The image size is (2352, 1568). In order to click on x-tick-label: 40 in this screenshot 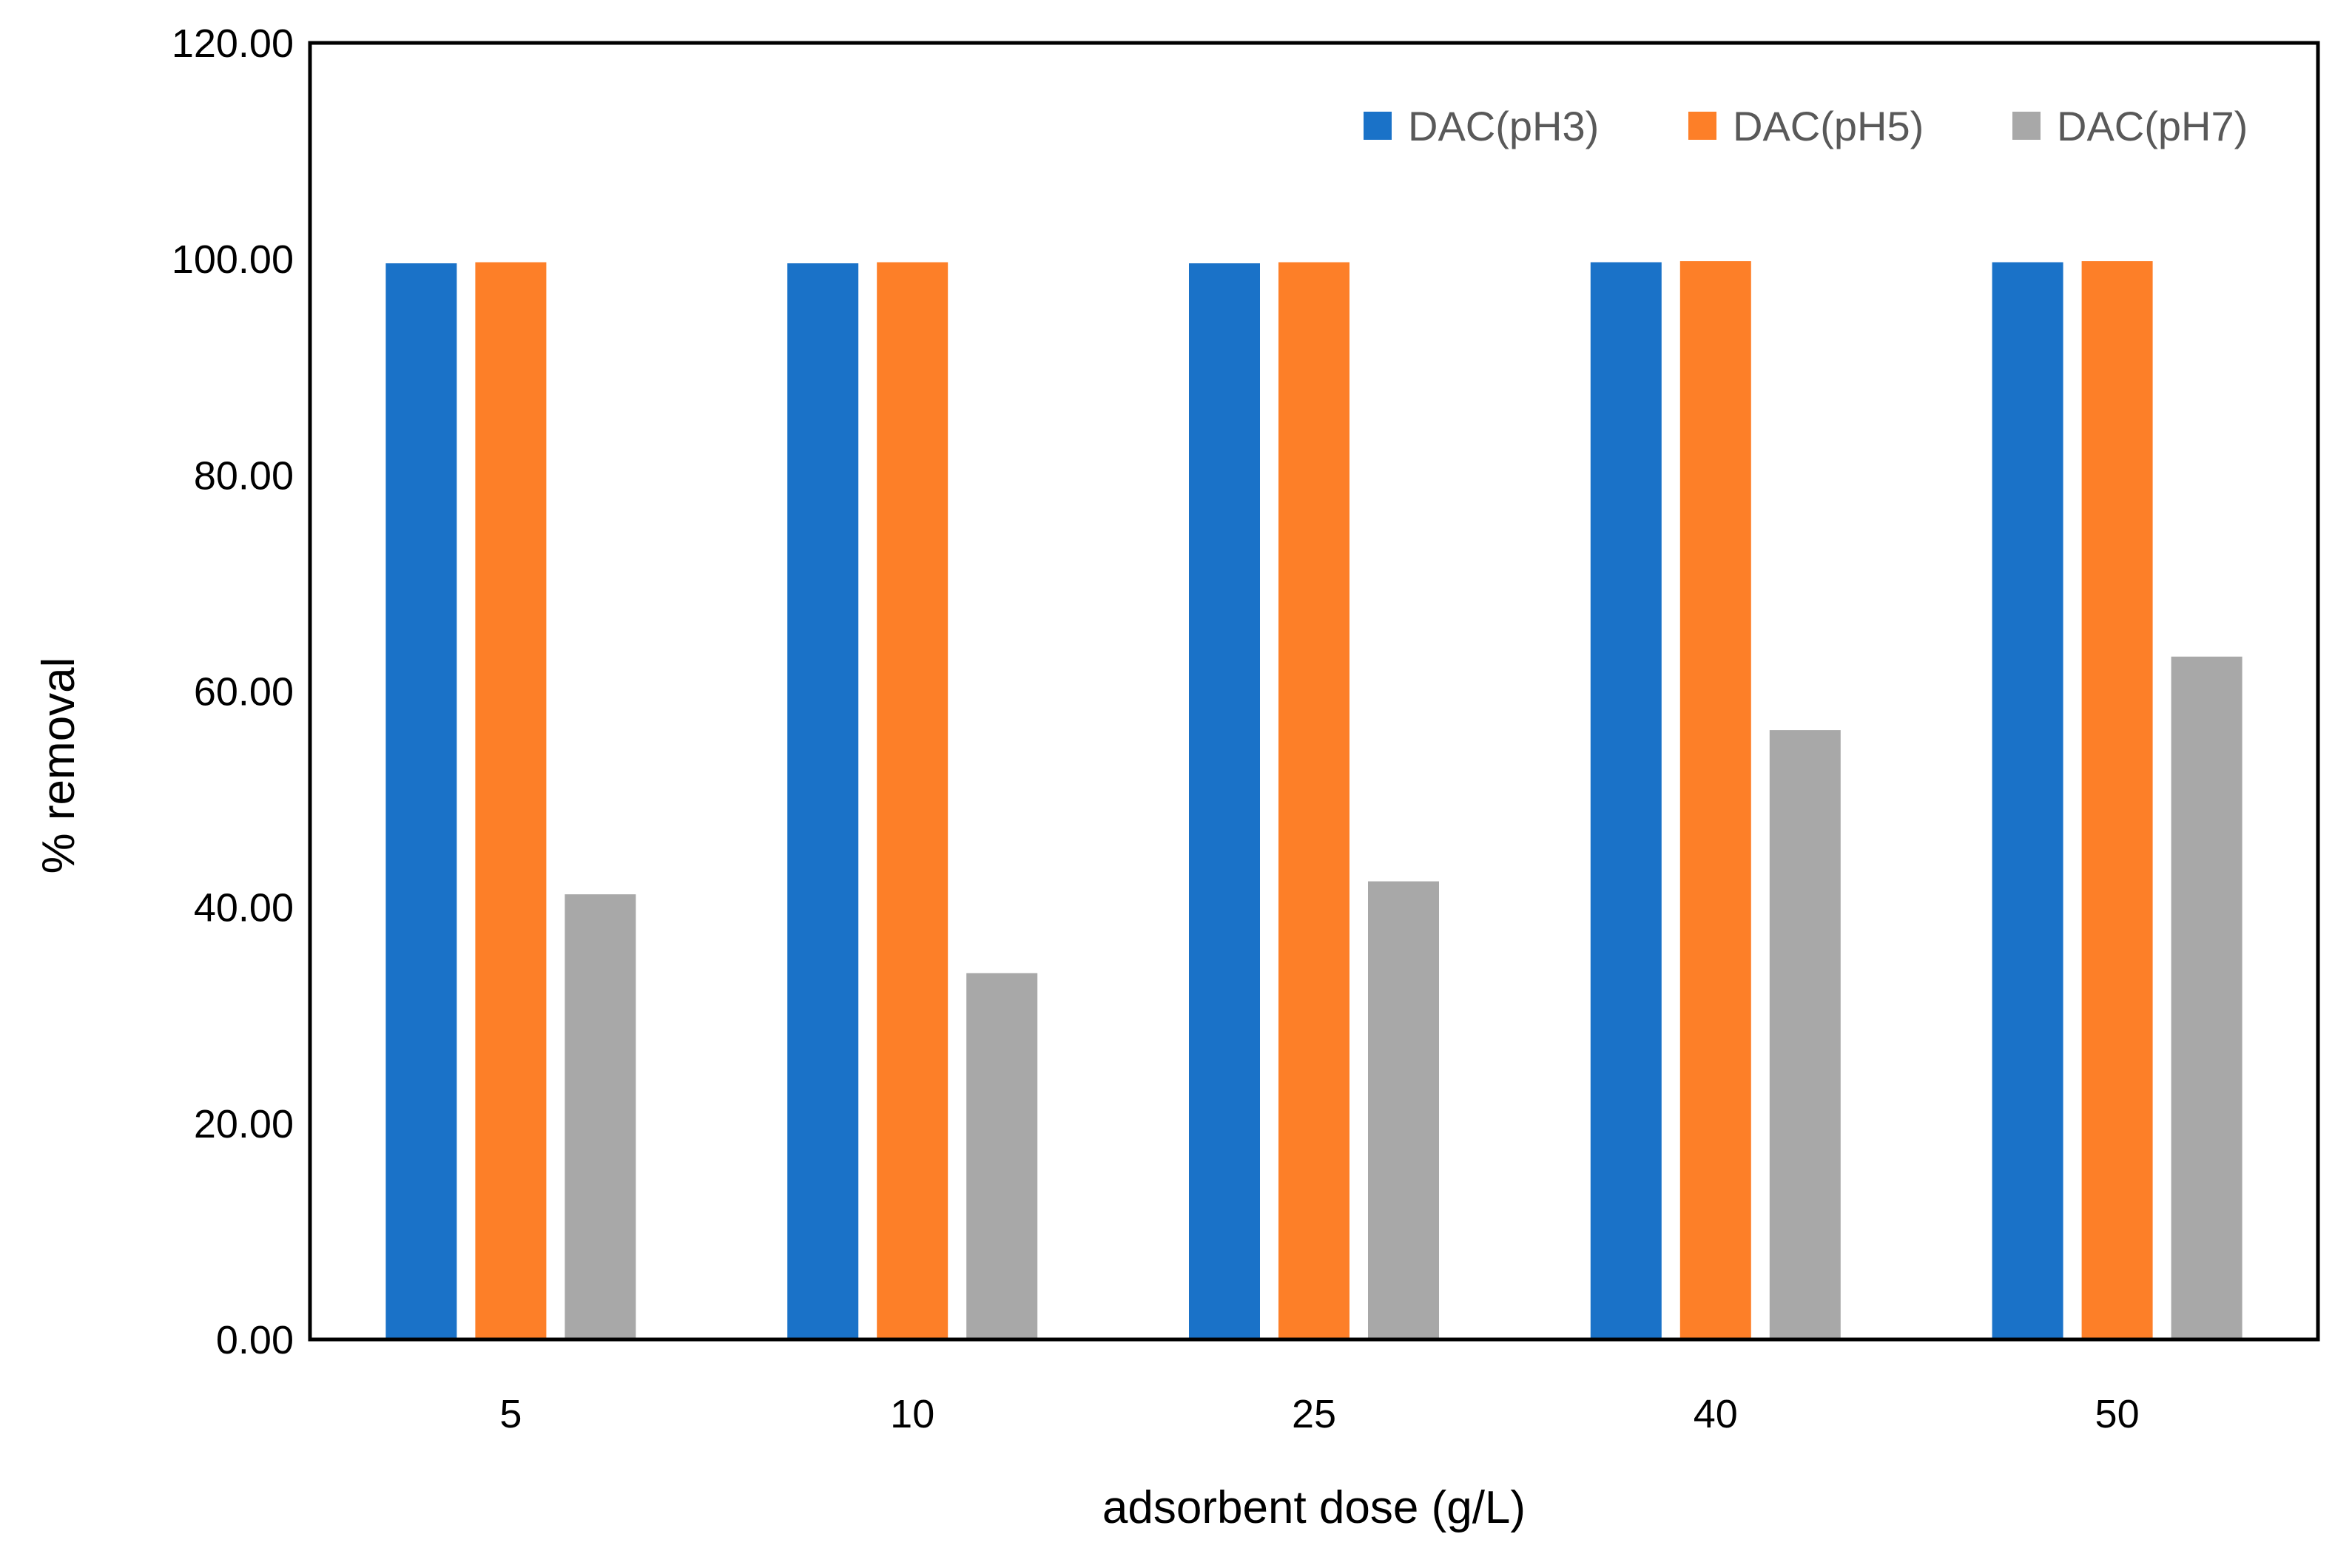, I will do `click(1716, 1414)`.